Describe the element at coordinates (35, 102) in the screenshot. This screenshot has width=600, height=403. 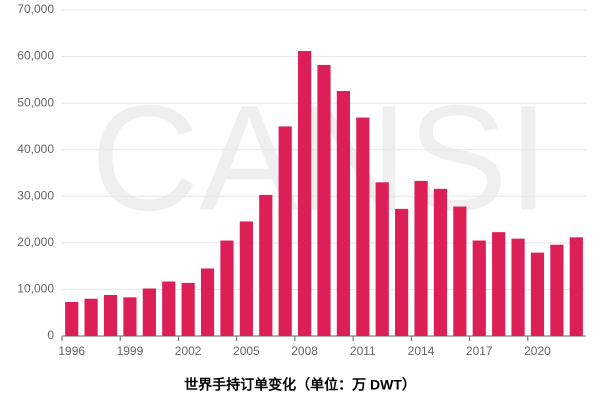
I see `y-tick-label: 50,000` at that location.